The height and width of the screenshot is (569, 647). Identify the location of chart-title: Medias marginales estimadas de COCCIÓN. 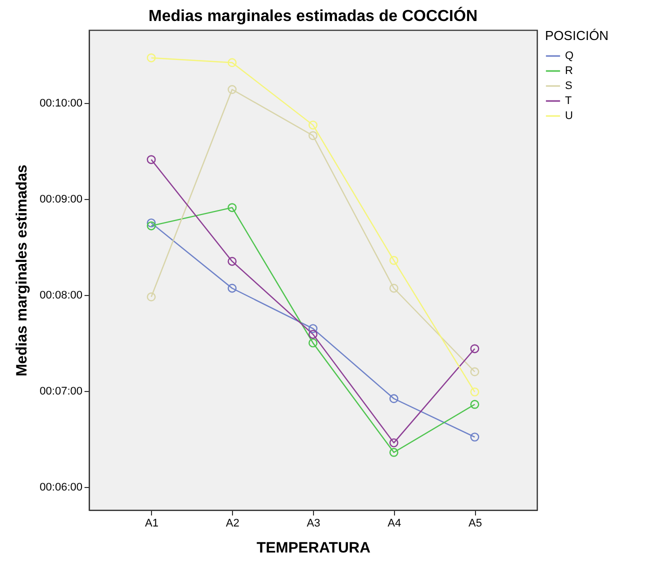
(313, 15).